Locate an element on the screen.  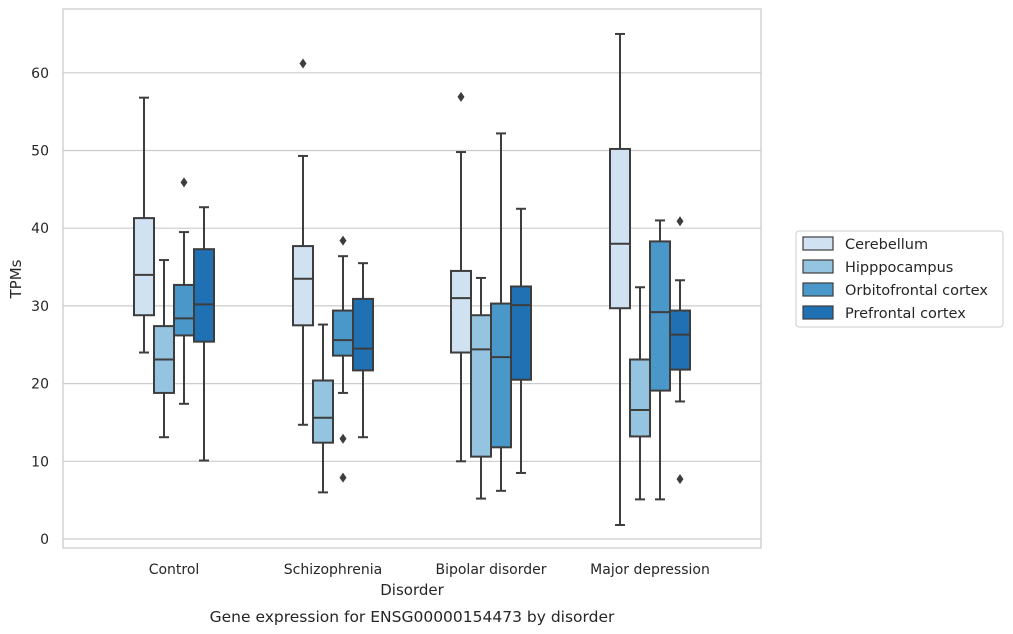
y-axis-label: TPMs is located at coordinates (16, 279).